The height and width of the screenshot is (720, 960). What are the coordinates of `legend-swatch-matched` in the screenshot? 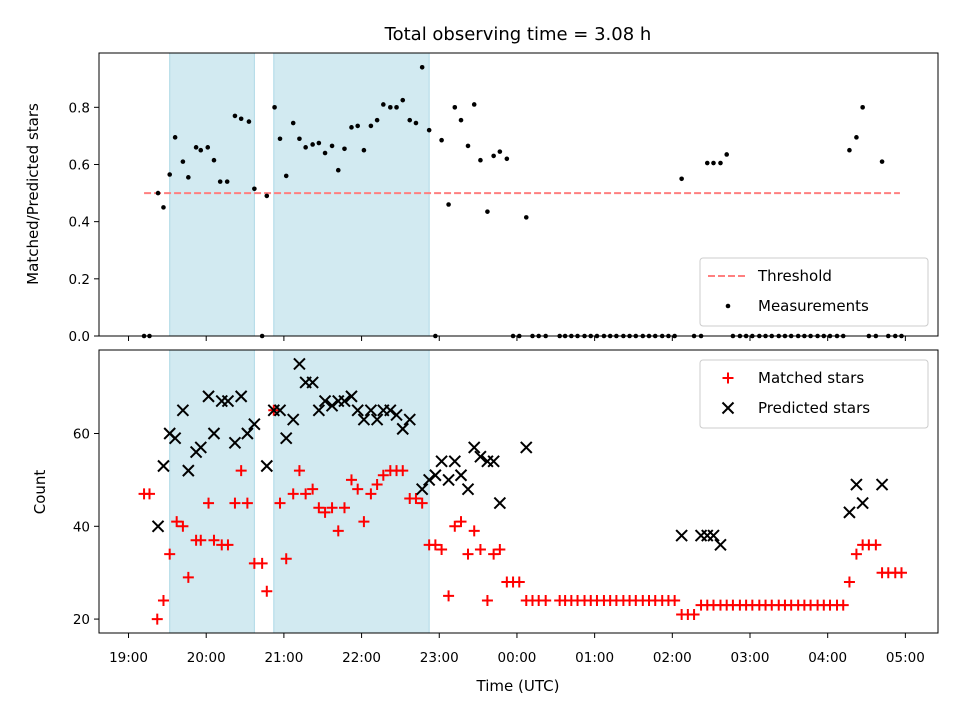 It's located at (728, 378).